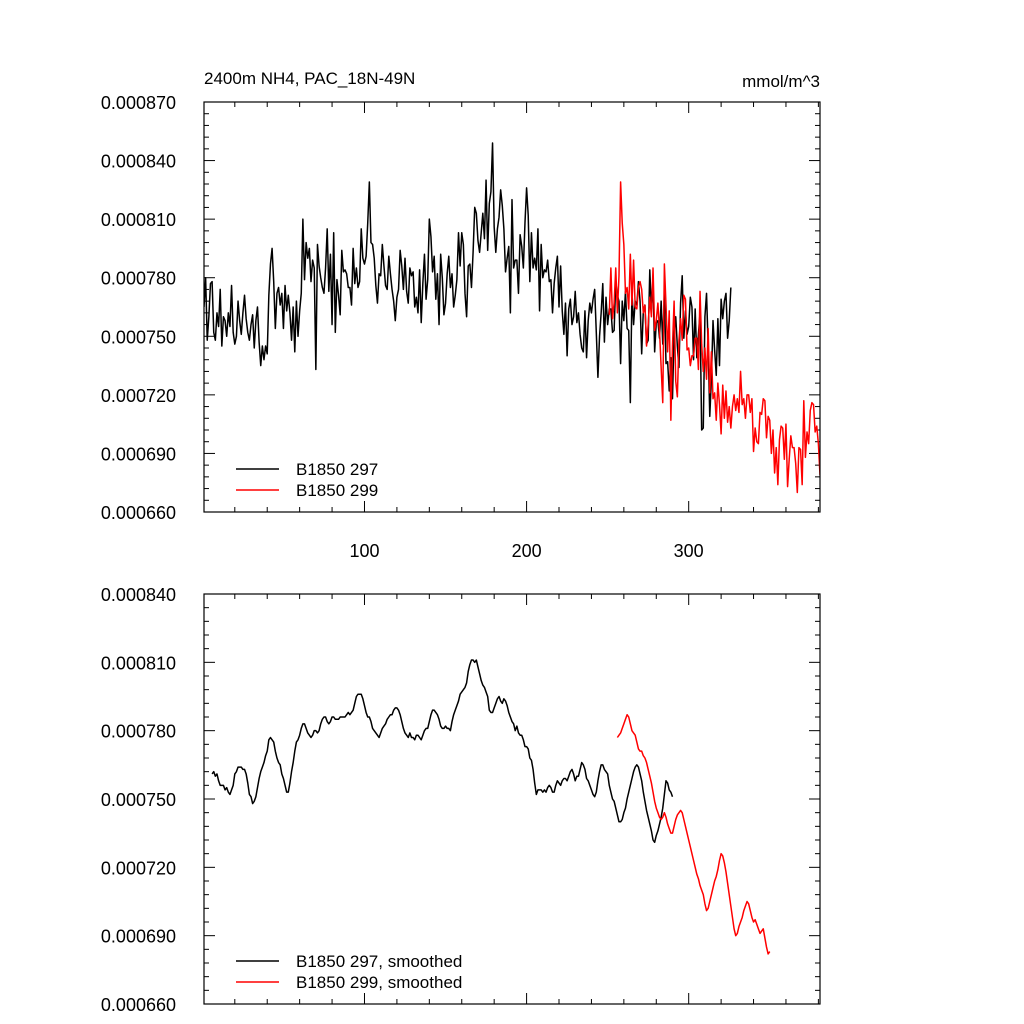  Describe the element at coordinates (689, 551) in the screenshot. I see `x-tick-label: 300` at that location.